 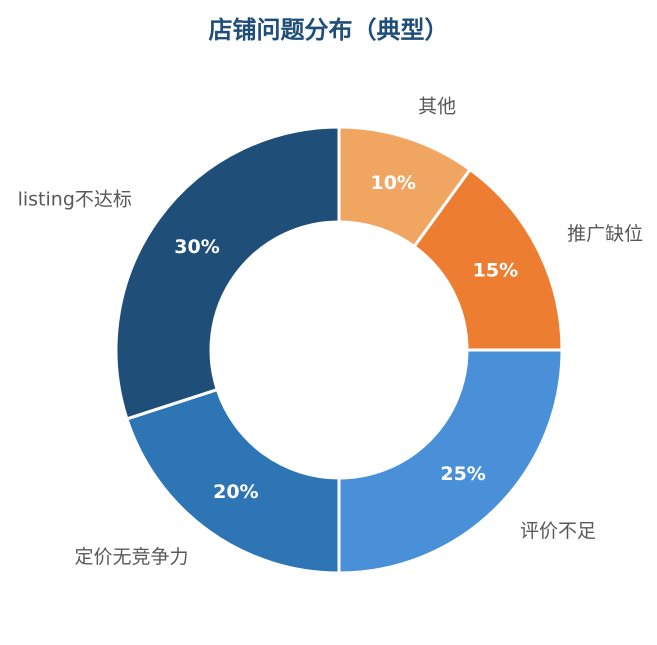 What do you see at coordinates (392, 183) in the screenshot?
I see `value-label-0: 10%` at bounding box center [392, 183].